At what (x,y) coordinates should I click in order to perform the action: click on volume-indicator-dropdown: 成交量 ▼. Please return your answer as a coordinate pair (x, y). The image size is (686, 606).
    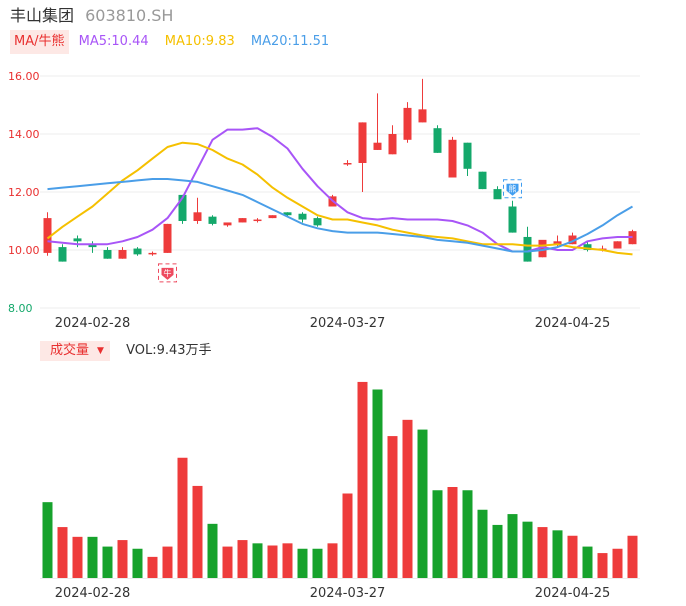
    Looking at the image, I should click on (75, 351).